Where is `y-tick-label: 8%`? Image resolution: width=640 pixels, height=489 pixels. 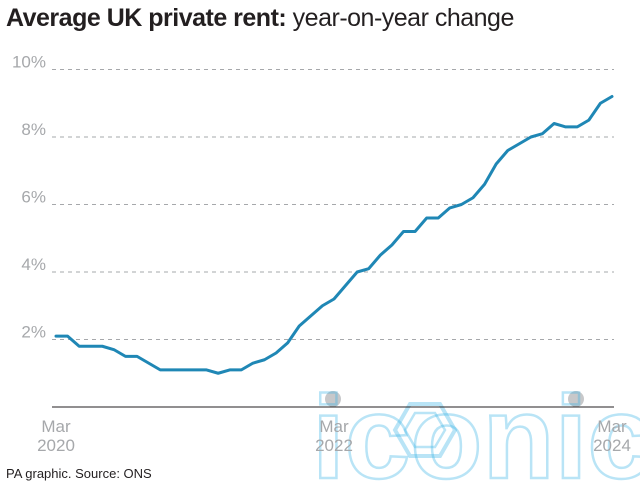
y-tick-label: 8% is located at coordinates (33, 129).